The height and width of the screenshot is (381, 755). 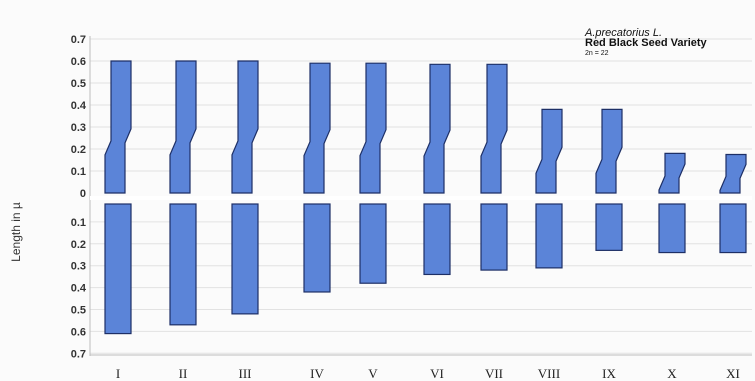 What do you see at coordinates (437, 239) in the screenshot?
I see `bar-lower-VI` at bounding box center [437, 239].